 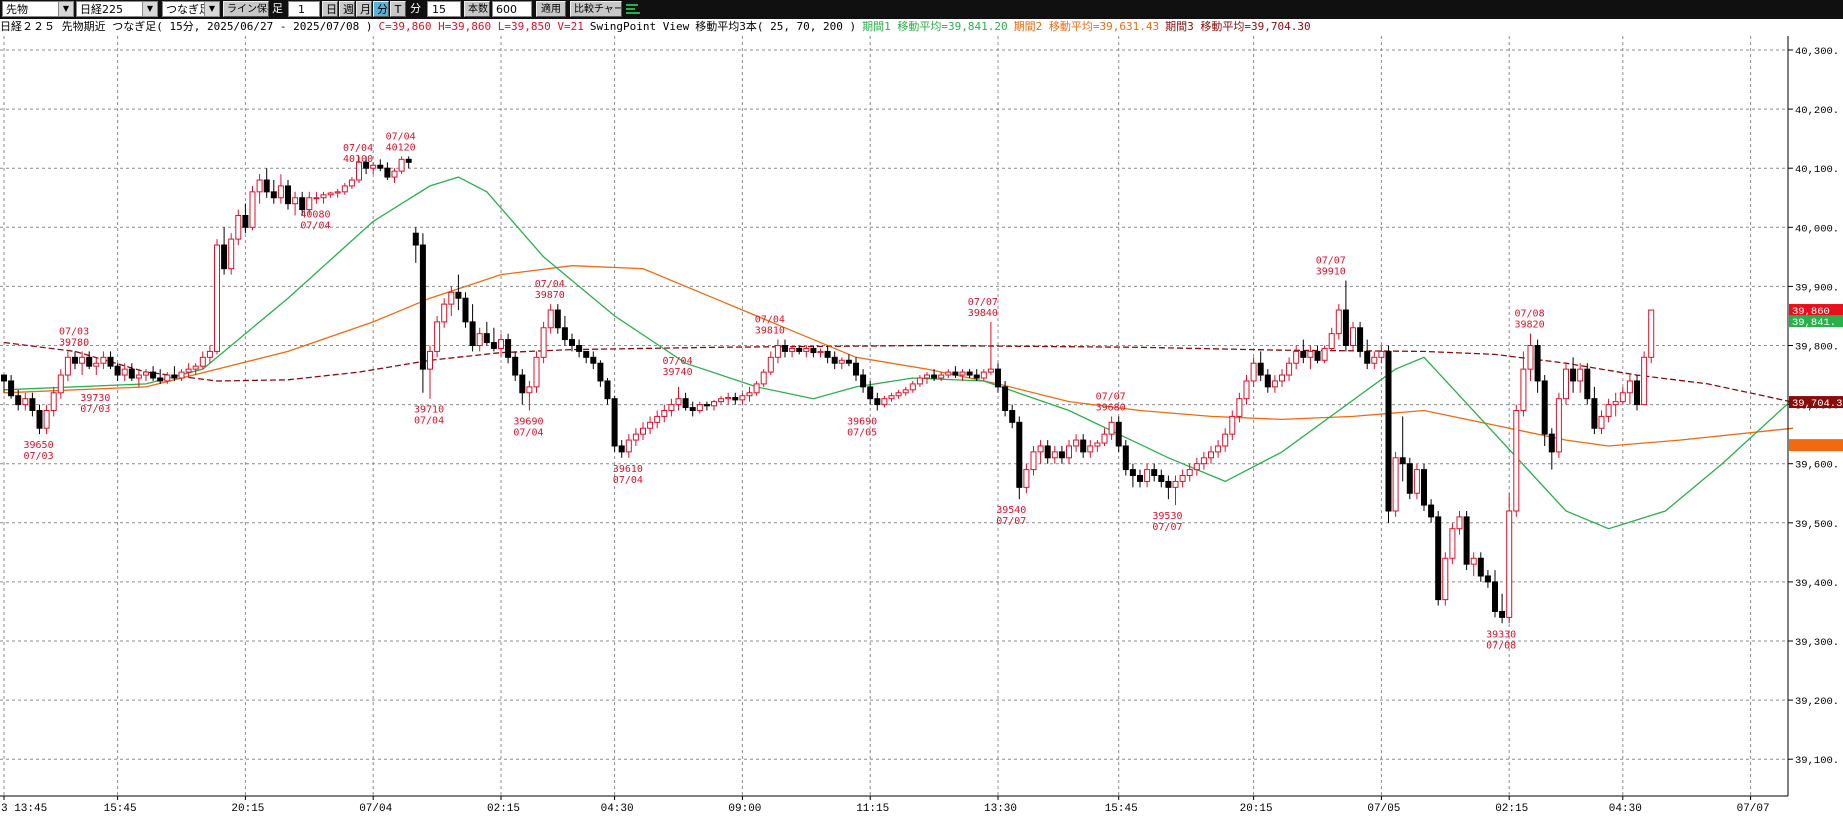 I want to click on y-tick-label: 40,100., so click(x=1817, y=170).